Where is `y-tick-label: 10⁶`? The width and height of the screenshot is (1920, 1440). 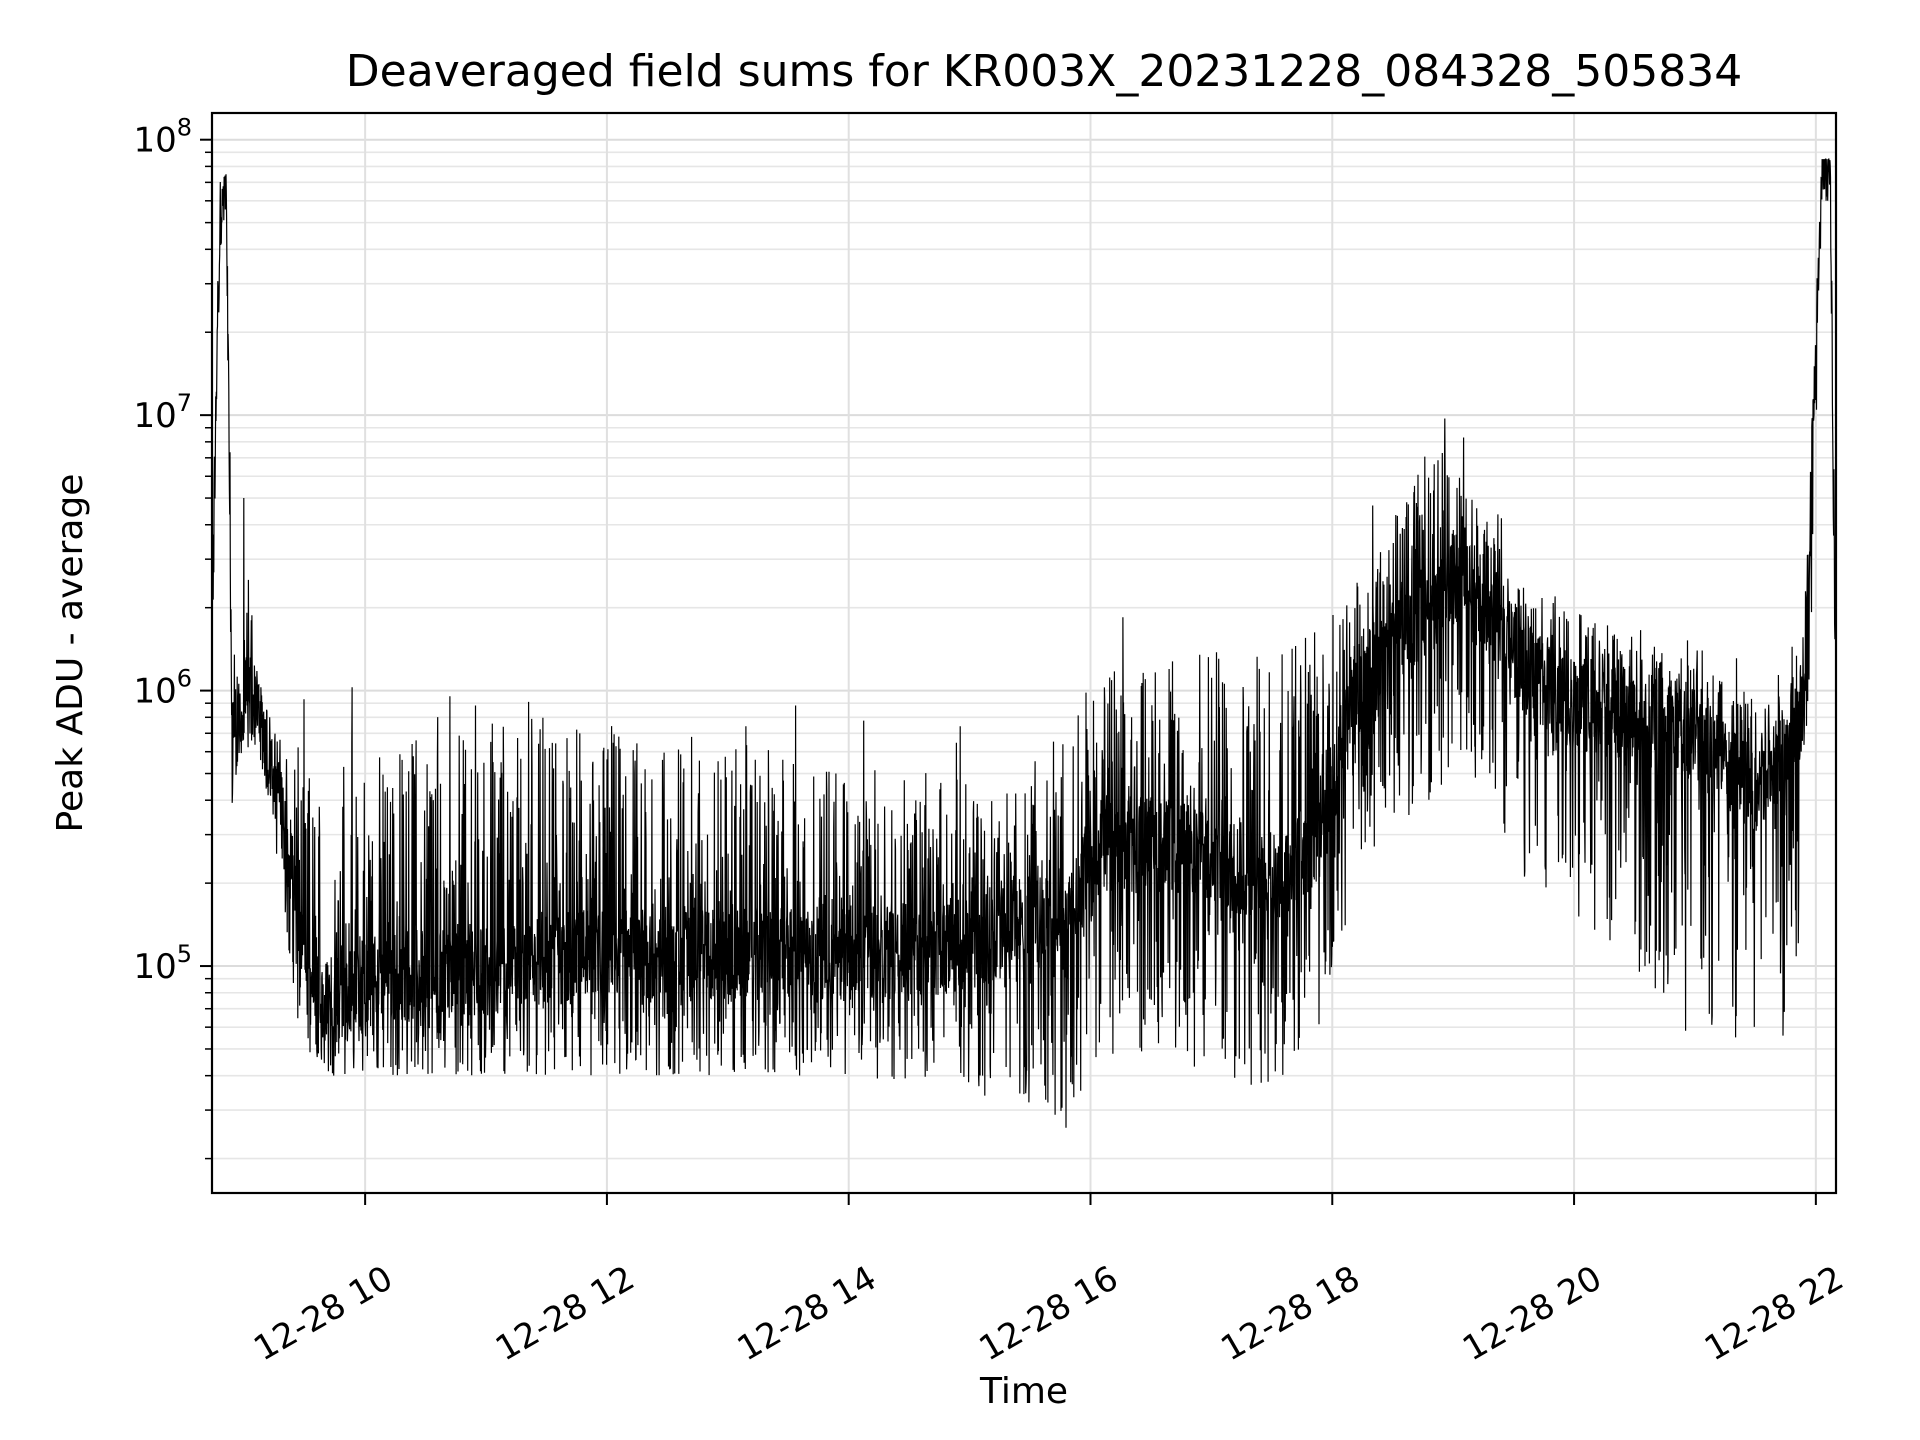
y-tick-label: 10⁶ is located at coordinates (162, 688).